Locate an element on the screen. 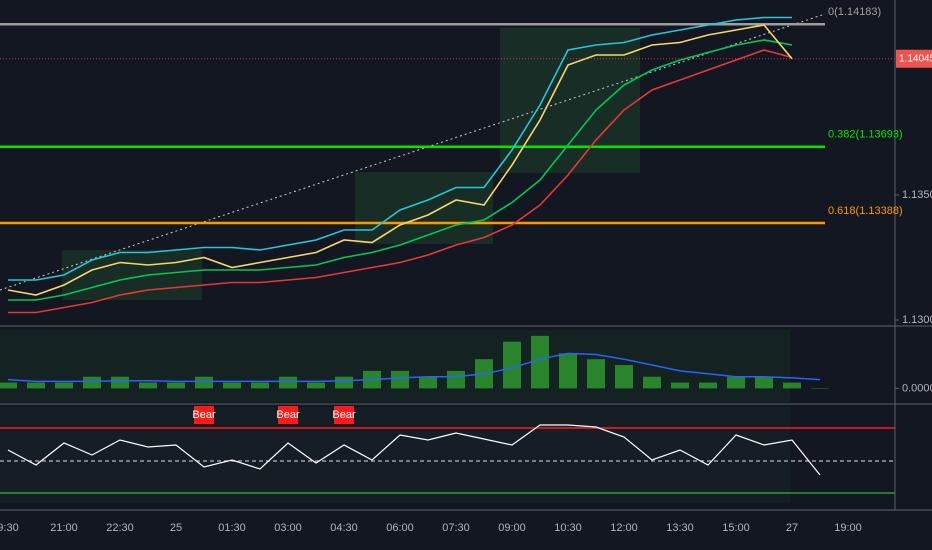  x-tick-label: 01:30 is located at coordinates (232, 528).